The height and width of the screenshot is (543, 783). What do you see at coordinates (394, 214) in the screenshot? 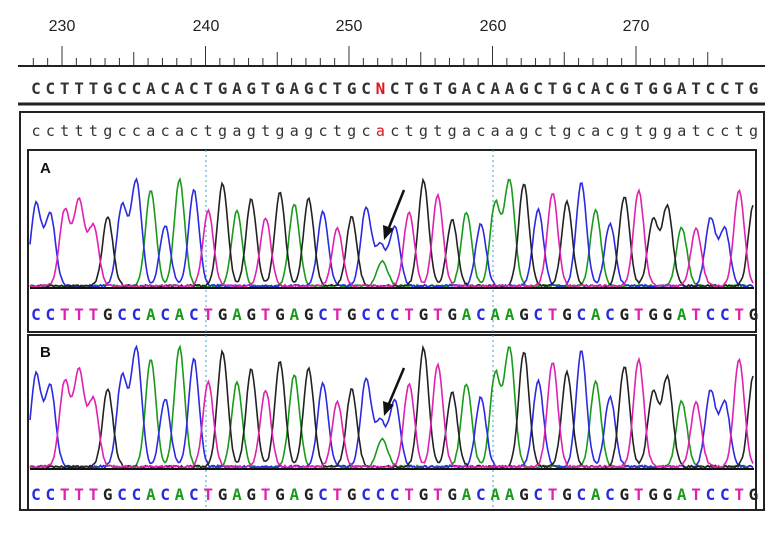
I see `arrow-icon` at bounding box center [394, 214].